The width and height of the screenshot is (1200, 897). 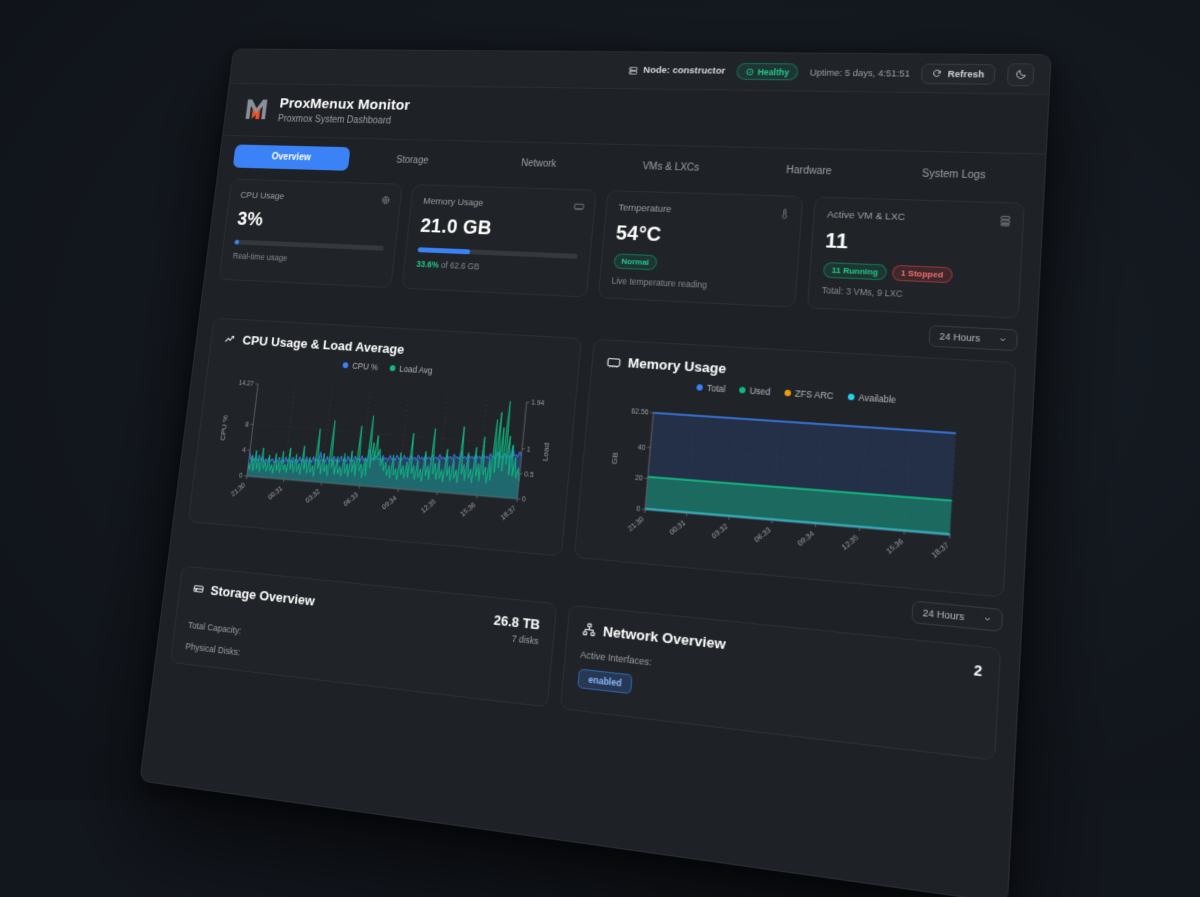 I want to click on memory-card-footer: 33.6% of 62.6 GB, so click(x=496, y=267).